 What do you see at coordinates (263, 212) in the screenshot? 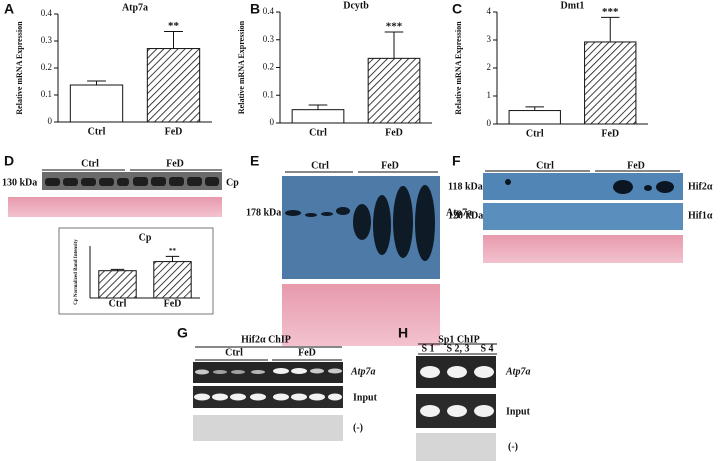
I see `marker-label: 178 kDa` at bounding box center [263, 212].